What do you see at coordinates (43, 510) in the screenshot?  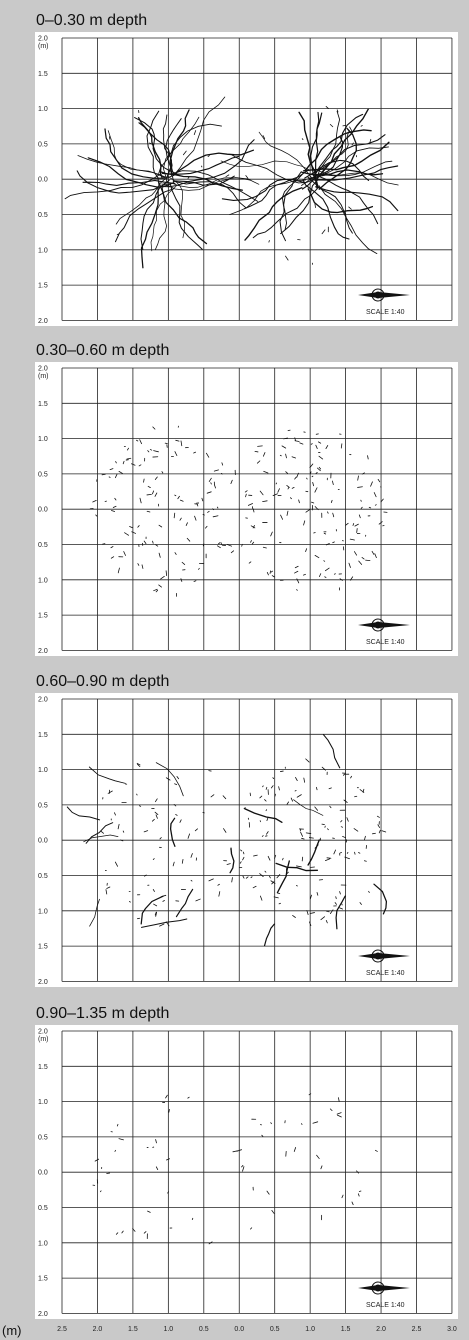 I see `y-tick-label: 0.0` at bounding box center [43, 510].